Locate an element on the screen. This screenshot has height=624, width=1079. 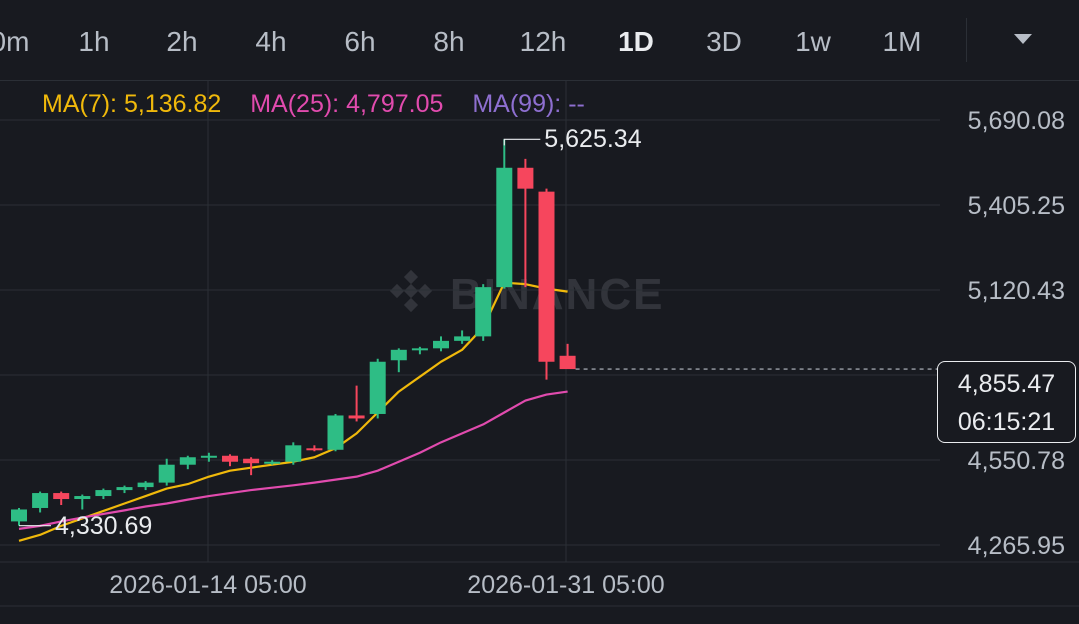
tab-1d: 1D is located at coordinates (636, 41).